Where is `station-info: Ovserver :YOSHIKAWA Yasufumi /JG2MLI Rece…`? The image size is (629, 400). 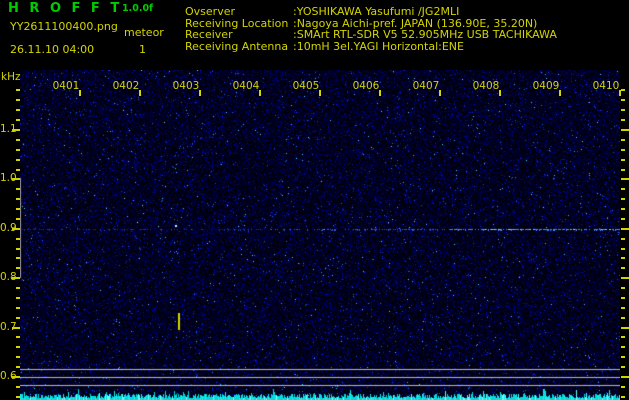
station-info: Ovserver :YOSHIKAWA Yasufumi /JG2MLI Rece… is located at coordinates (371, 29).